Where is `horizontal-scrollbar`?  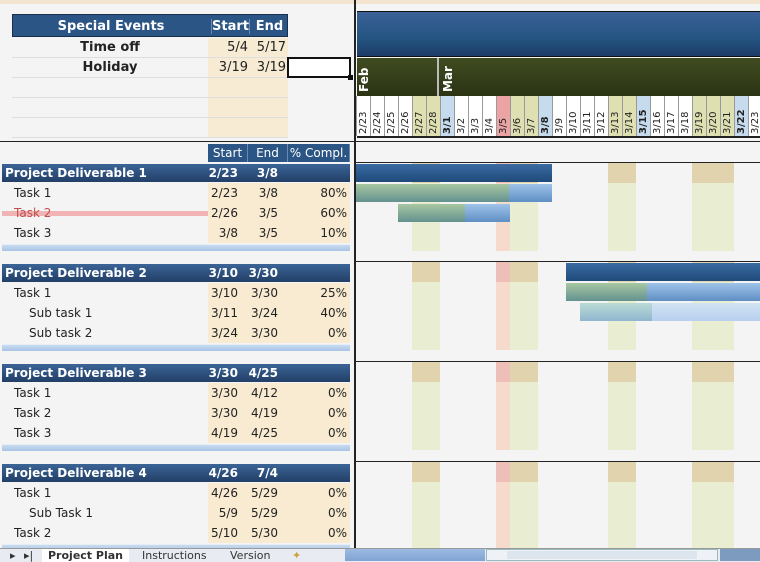 horizontal-scrollbar is located at coordinates (602, 555).